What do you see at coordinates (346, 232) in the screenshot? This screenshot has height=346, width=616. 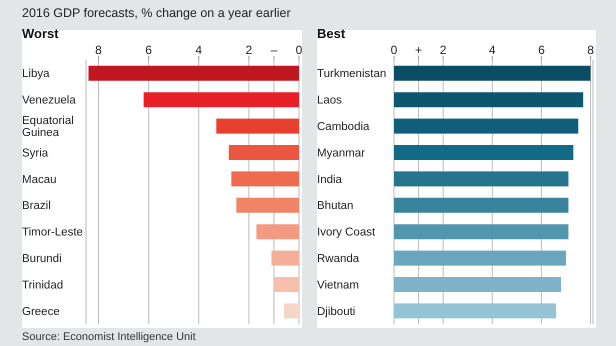 I see `y-tick-label: Ivory Coast` at bounding box center [346, 232].